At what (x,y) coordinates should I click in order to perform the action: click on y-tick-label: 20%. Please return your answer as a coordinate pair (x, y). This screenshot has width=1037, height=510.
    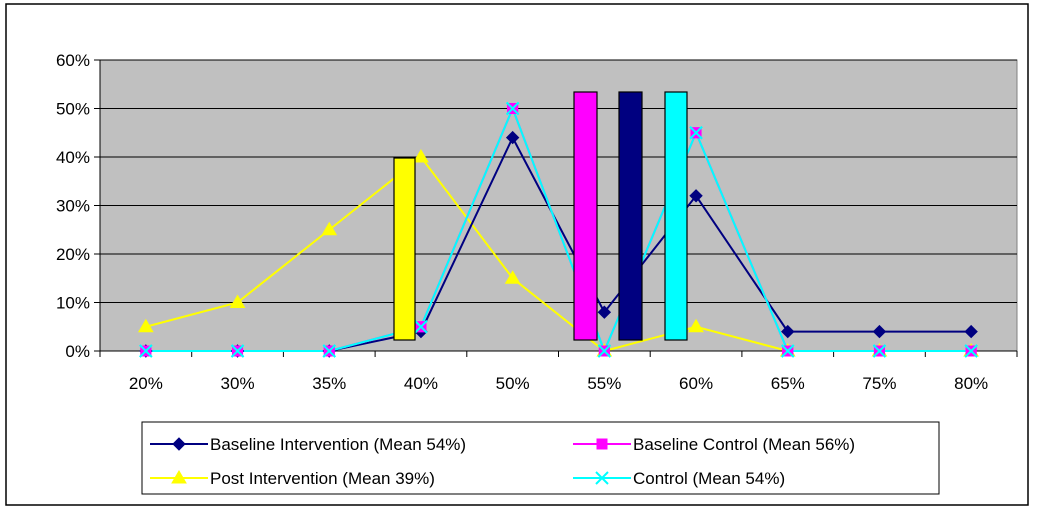
    Looking at the image, I should click on (73, 254).